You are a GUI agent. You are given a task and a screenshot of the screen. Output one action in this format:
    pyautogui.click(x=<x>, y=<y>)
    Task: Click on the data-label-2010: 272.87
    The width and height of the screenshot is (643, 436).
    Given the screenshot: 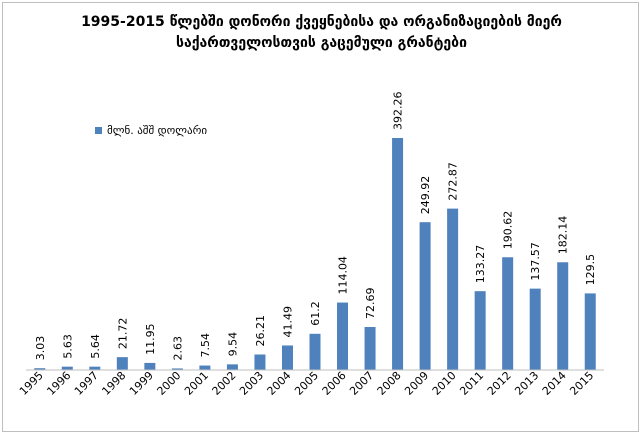 What is the action you would take?
    pyautogui.click(x=453, y=181)
    